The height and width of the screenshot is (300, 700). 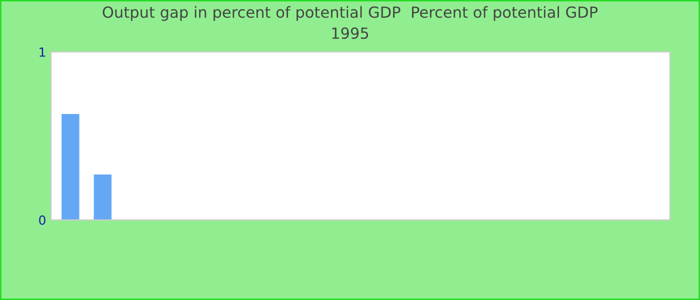 I want to click on chart-title: Output gap in percent of potential GDP Percent of potential GDP, so click(x=350, y=13).